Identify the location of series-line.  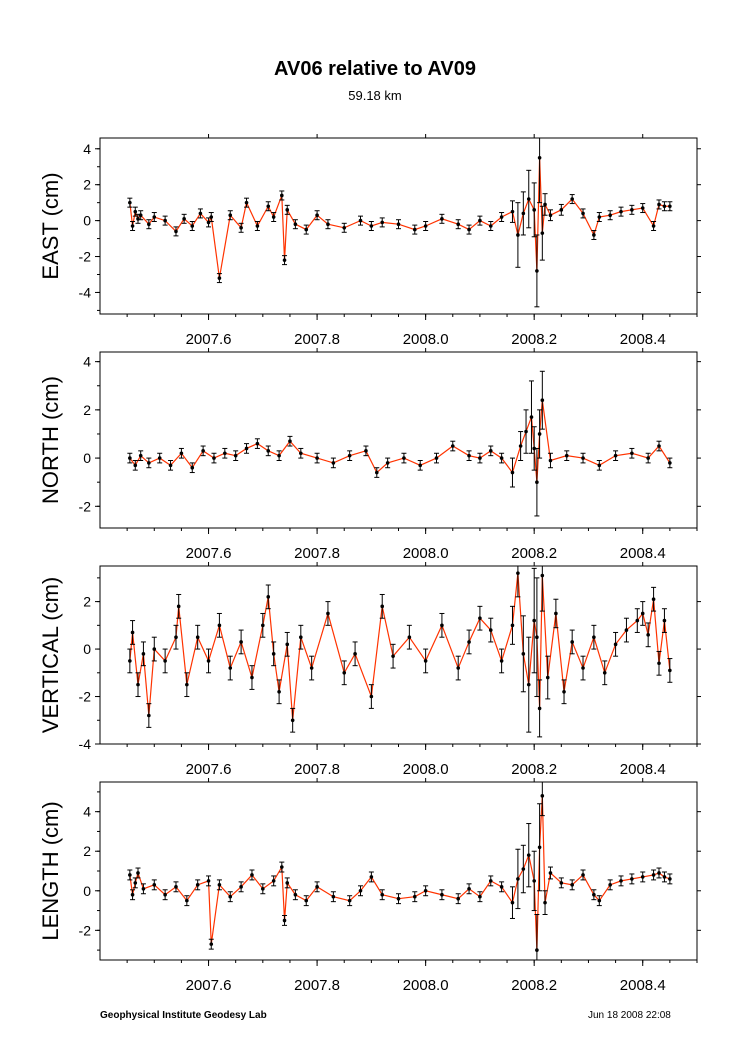
(399, 218).